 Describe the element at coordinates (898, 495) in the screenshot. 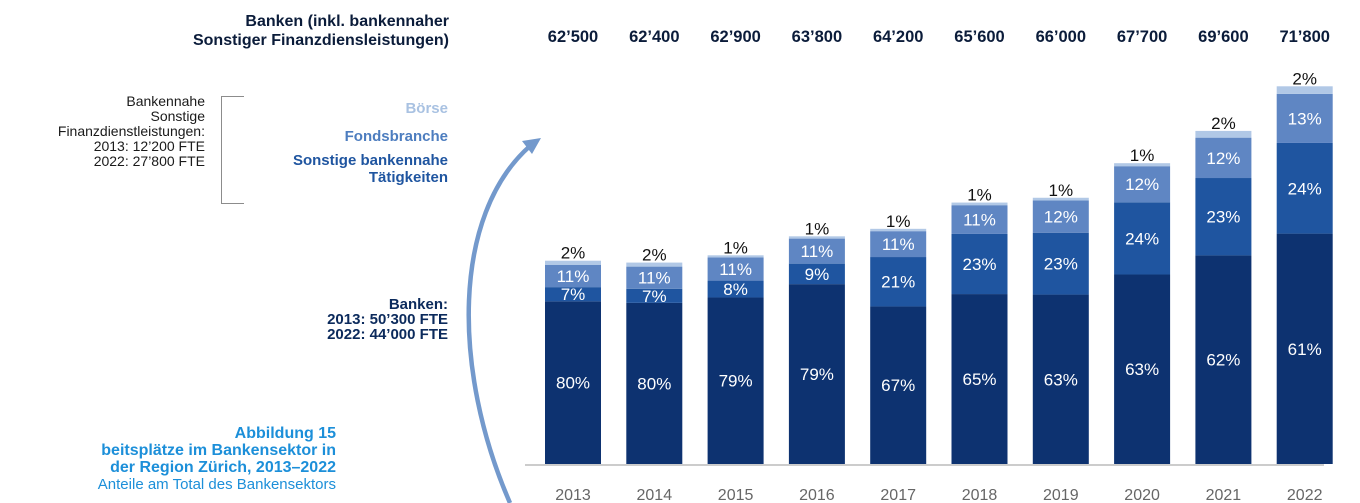

I see `x-tick-label-2017: 2017` at that location.